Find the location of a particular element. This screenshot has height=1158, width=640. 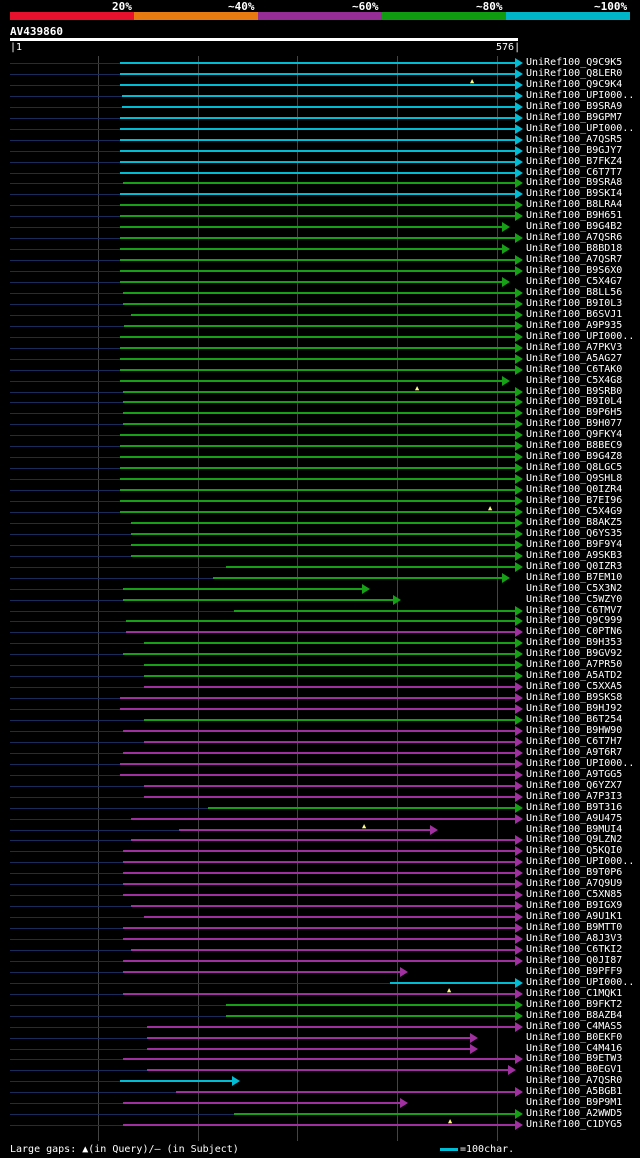

hit-label: UniRef100_A9P935 is located at coordinates (574, 325).